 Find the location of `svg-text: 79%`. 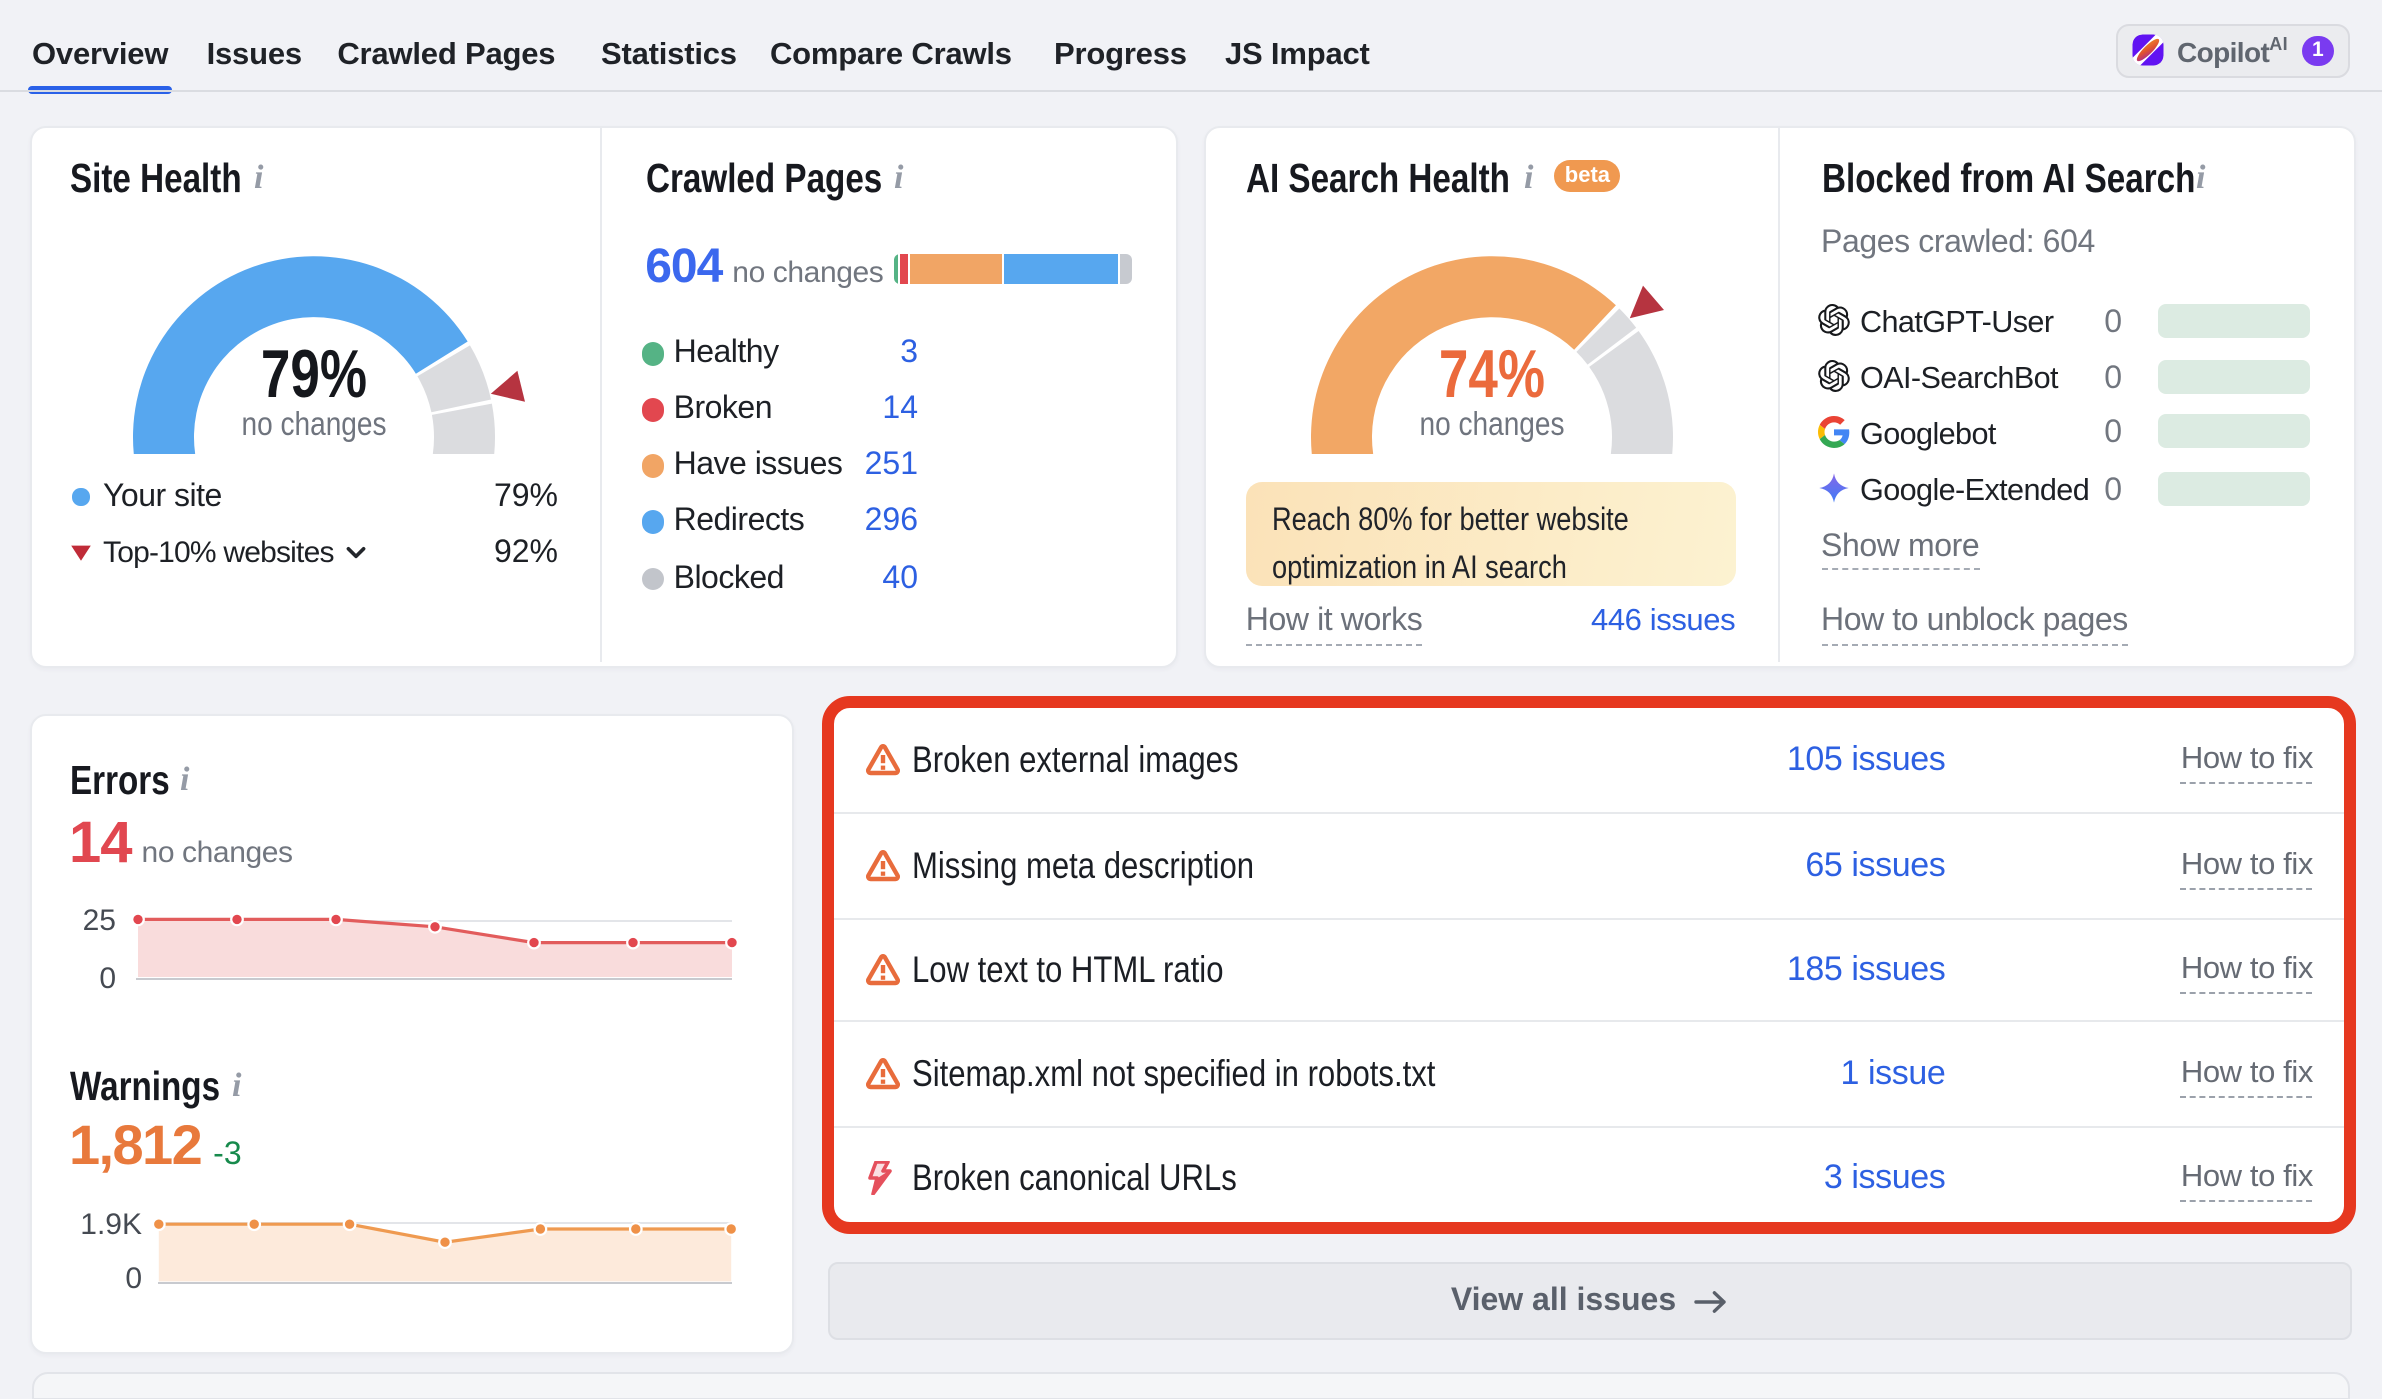

svg-text: 79% is located at coordinates (315, 374).